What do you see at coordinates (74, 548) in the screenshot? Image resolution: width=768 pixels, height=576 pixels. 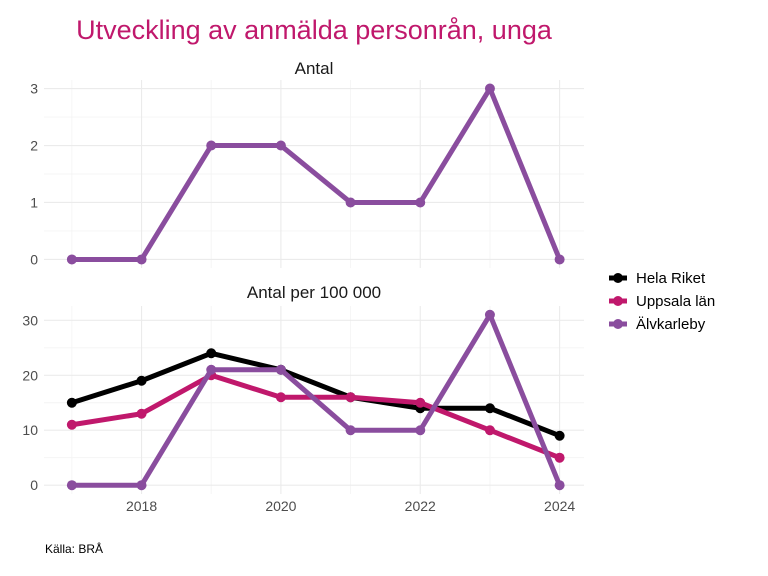 I see `caption: Källa: BRÅ` at bounding box center [74, 548].